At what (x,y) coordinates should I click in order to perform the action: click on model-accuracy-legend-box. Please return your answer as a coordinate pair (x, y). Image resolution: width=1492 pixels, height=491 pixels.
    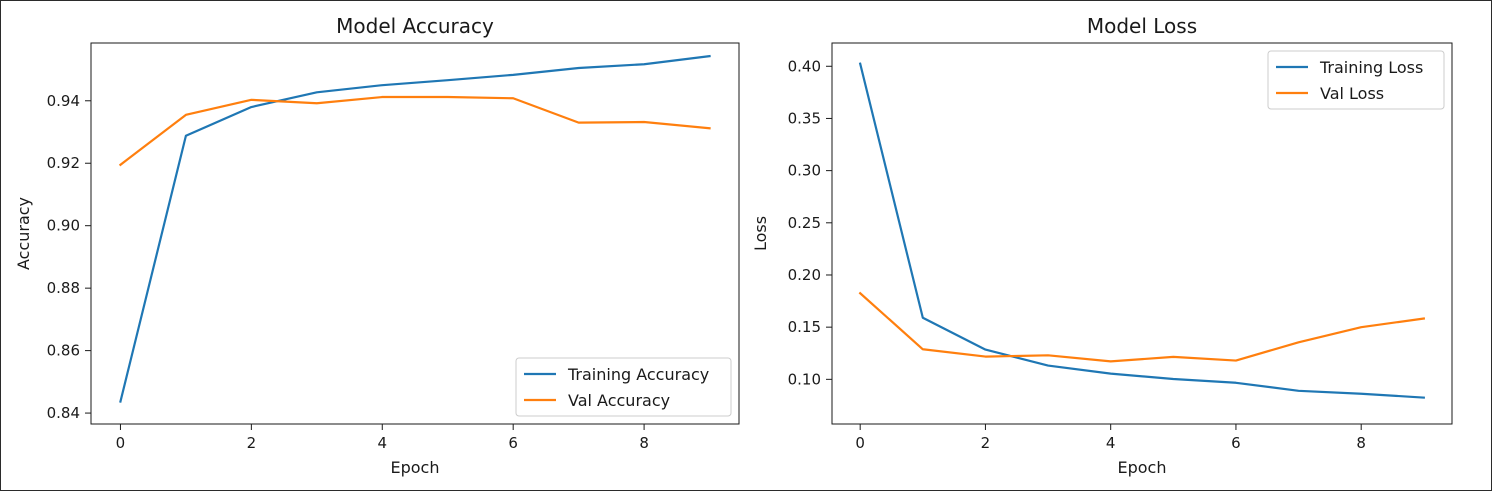
    Looking at the image, I should click on (623, 387).